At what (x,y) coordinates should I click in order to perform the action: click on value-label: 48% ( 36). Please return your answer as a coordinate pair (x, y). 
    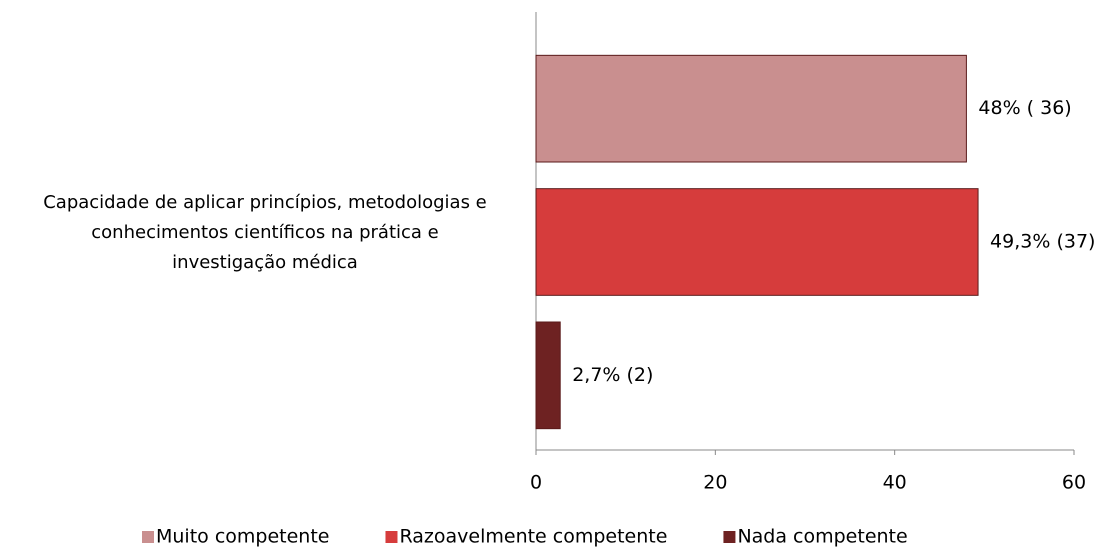
    Looking at the image, I should click on (1024, 108).